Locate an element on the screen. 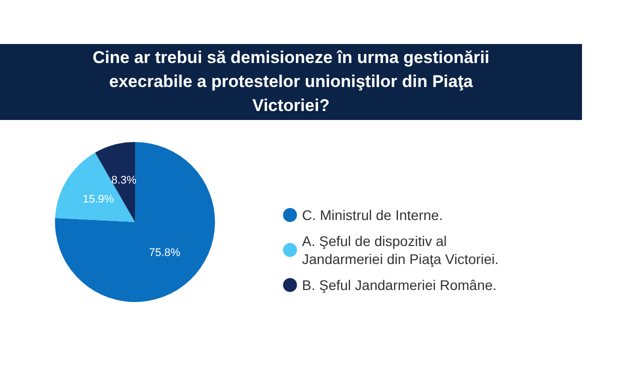 This screenshot has width=620, height=383. legend-label: B. Şeful Jandarmeriei Române. is located at coordinates (399, 285).